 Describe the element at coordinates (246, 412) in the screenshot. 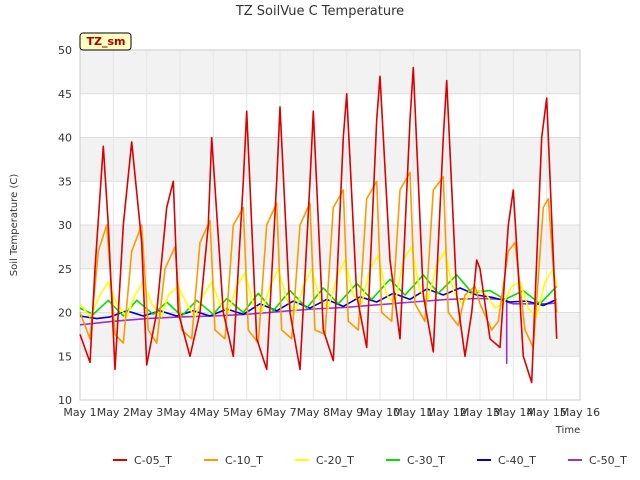

I see `x-tick-label: May 6` at that location.